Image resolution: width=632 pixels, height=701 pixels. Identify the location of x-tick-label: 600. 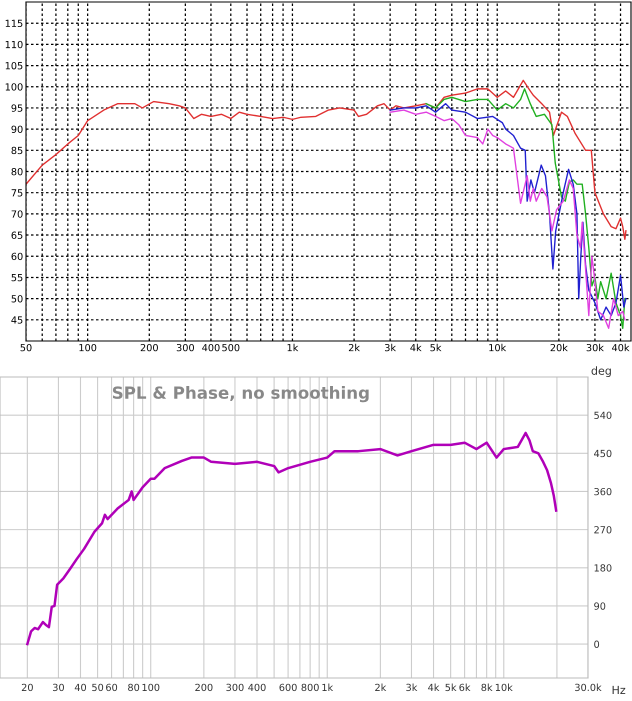
(288, 688).